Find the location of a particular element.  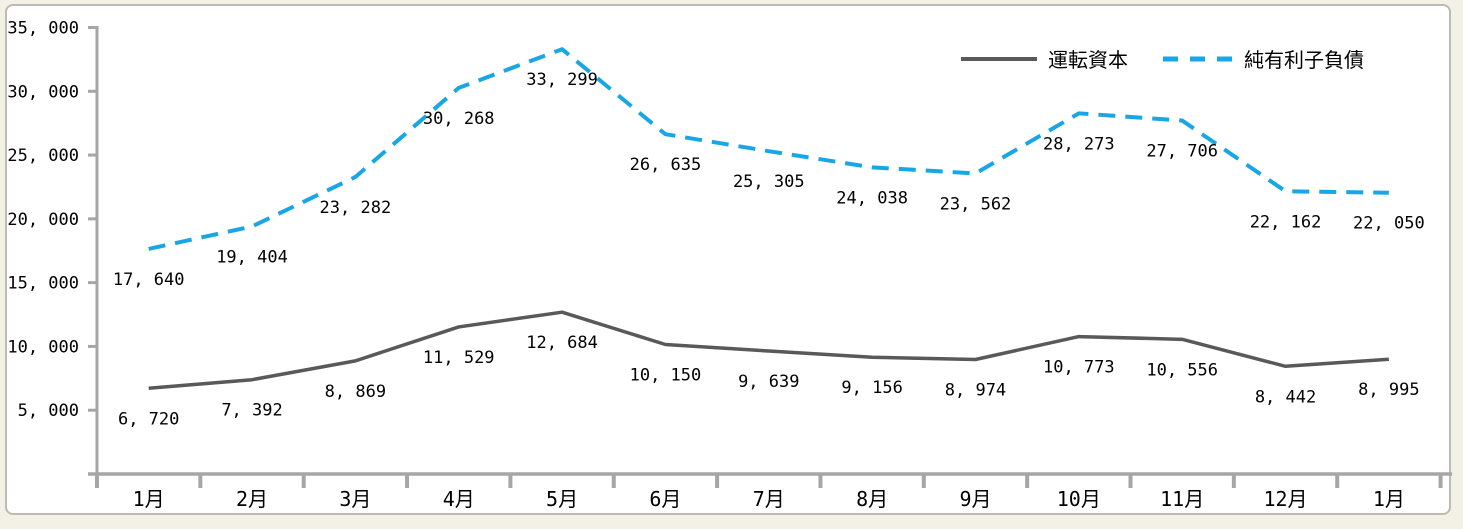

data-label-net-debt: 26, 635 is located at coordinates (666, 165).